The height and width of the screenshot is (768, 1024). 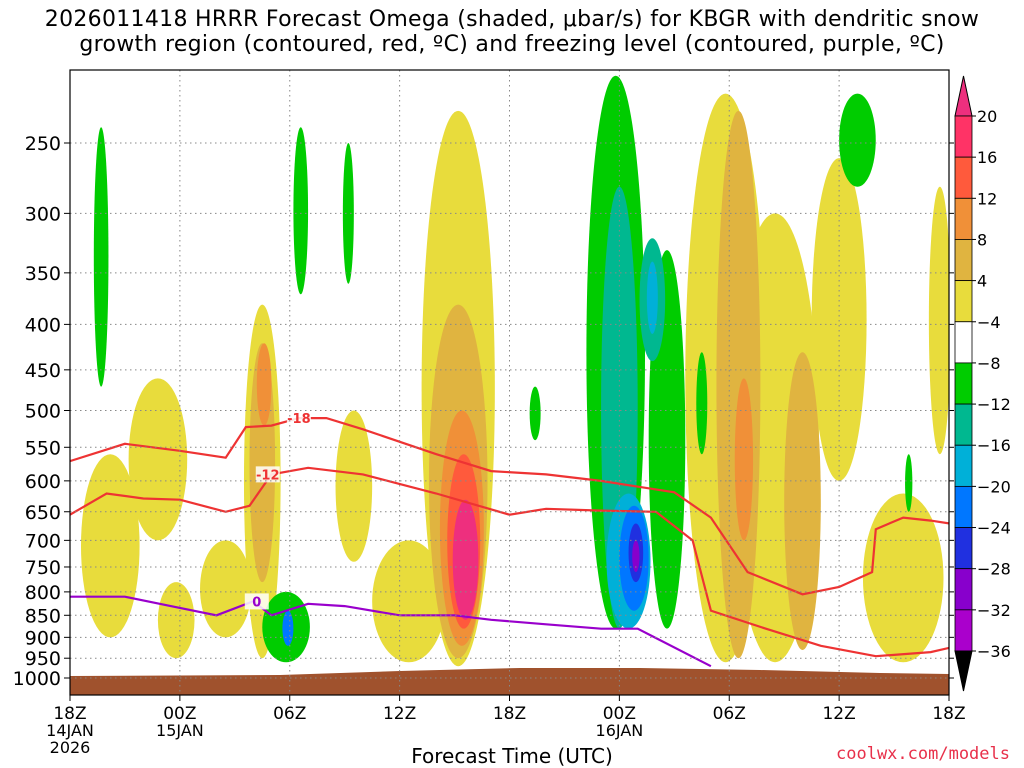 What do you see at coordinates (620, 730) in the screenshot?
I see `x-tick-sublabel-h30-0: 16JAN` at bounding box center [620, 730].